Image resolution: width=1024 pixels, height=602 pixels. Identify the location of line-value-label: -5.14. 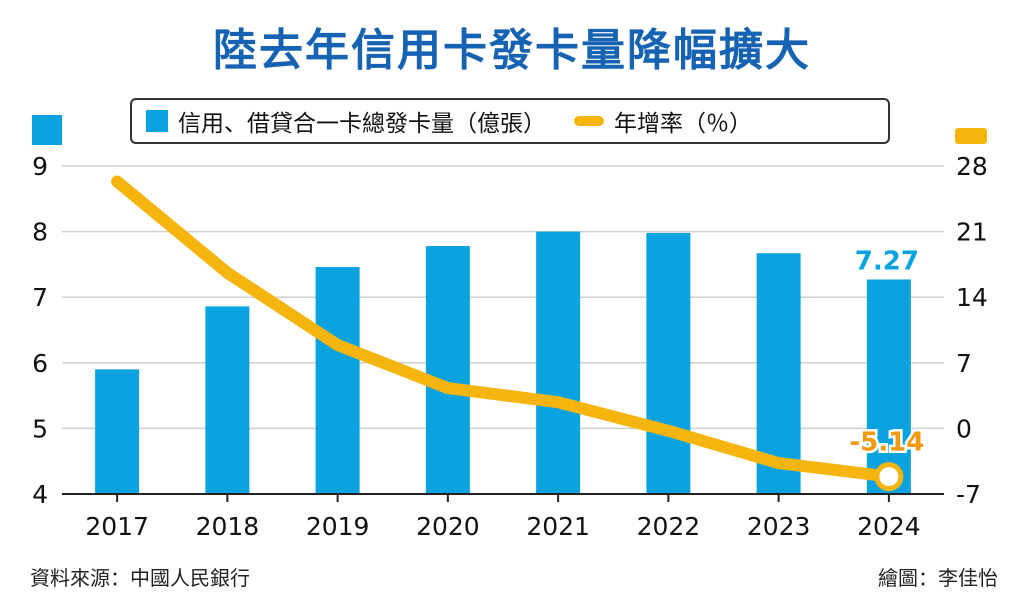
(886, 443).